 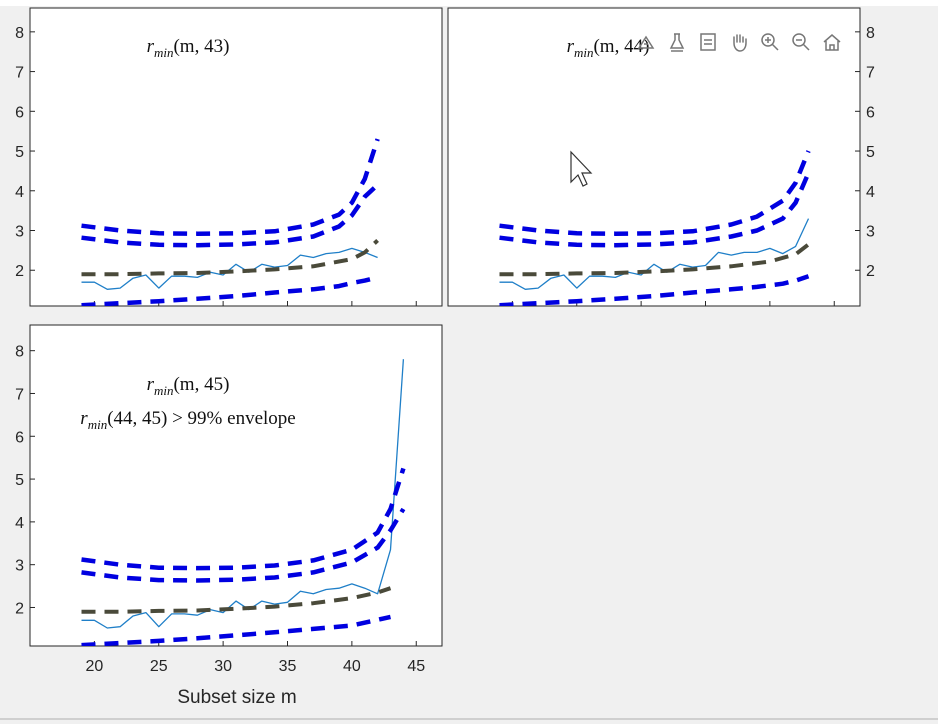 I want to click on pan-icon, so click(x=739, y=42).